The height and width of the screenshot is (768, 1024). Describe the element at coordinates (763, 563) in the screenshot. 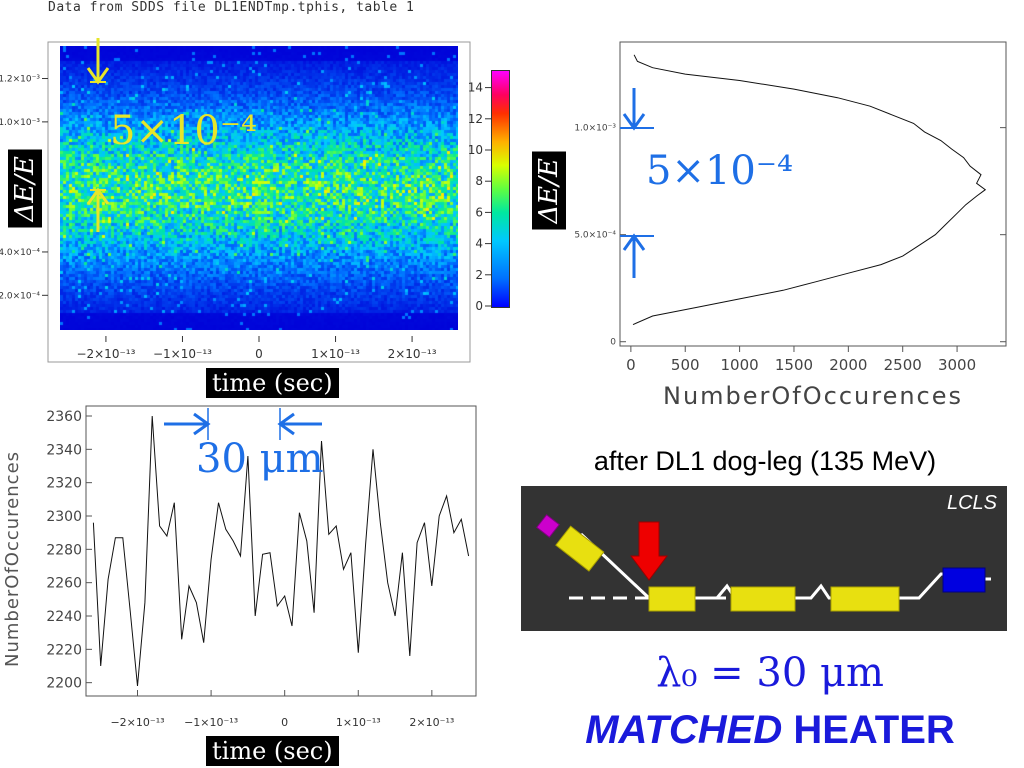

I see `beamline-drawing` at that location.